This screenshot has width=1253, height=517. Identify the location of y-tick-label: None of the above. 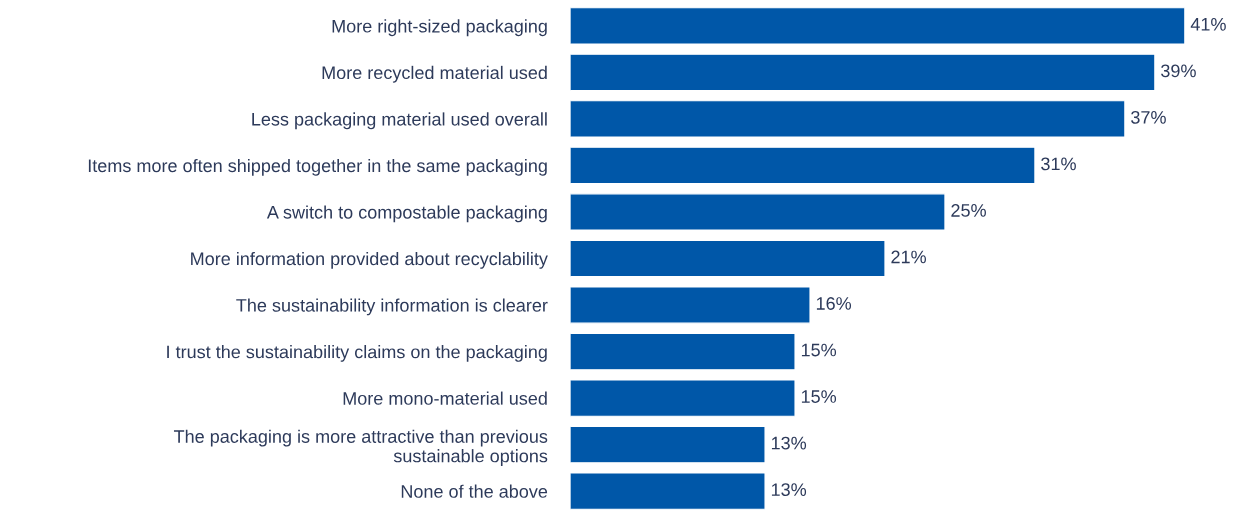
(474, 491).